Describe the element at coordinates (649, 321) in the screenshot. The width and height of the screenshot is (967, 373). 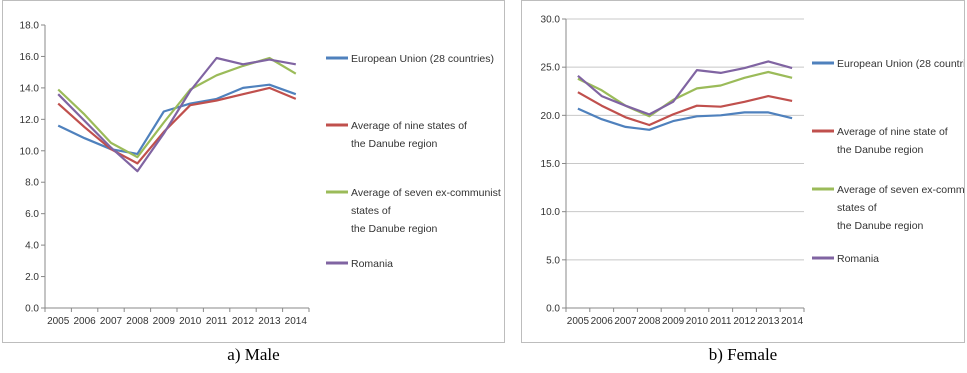
I see `female-x-tick-label: 2008` at that location.